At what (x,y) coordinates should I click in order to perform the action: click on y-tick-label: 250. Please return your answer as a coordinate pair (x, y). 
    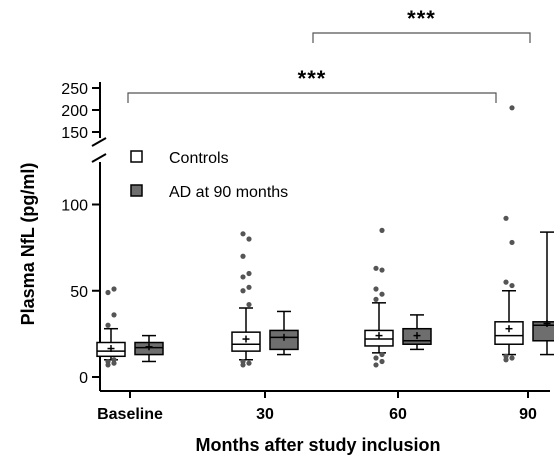
    Looking at the image, I should click on (74, 89).